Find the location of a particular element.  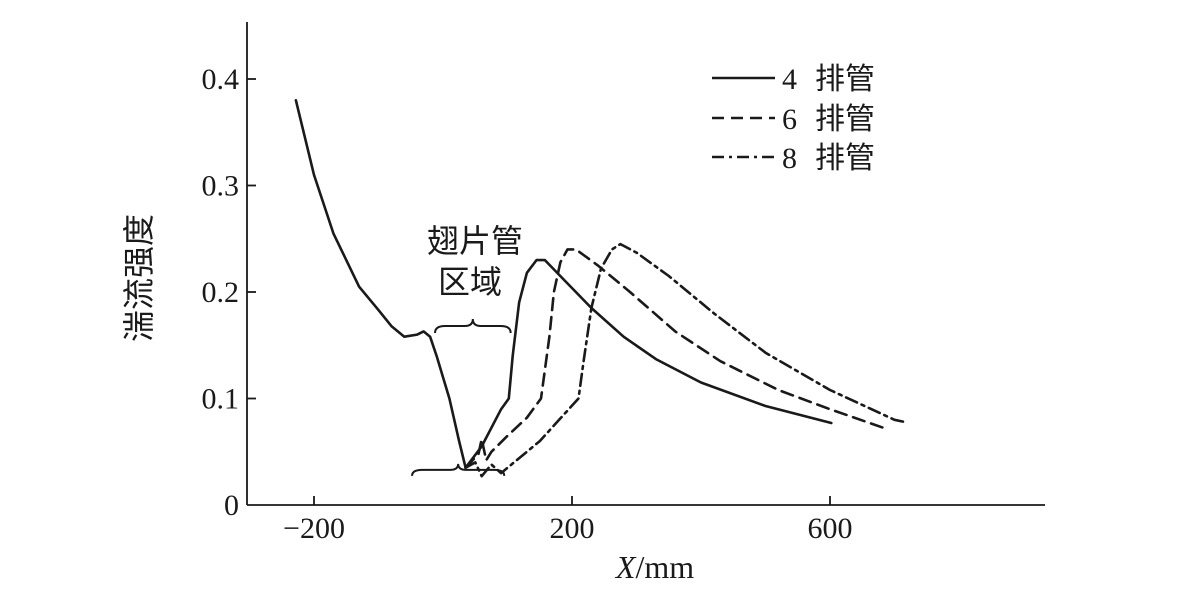

series-line-8-rows is located at coordinates (685, 360).